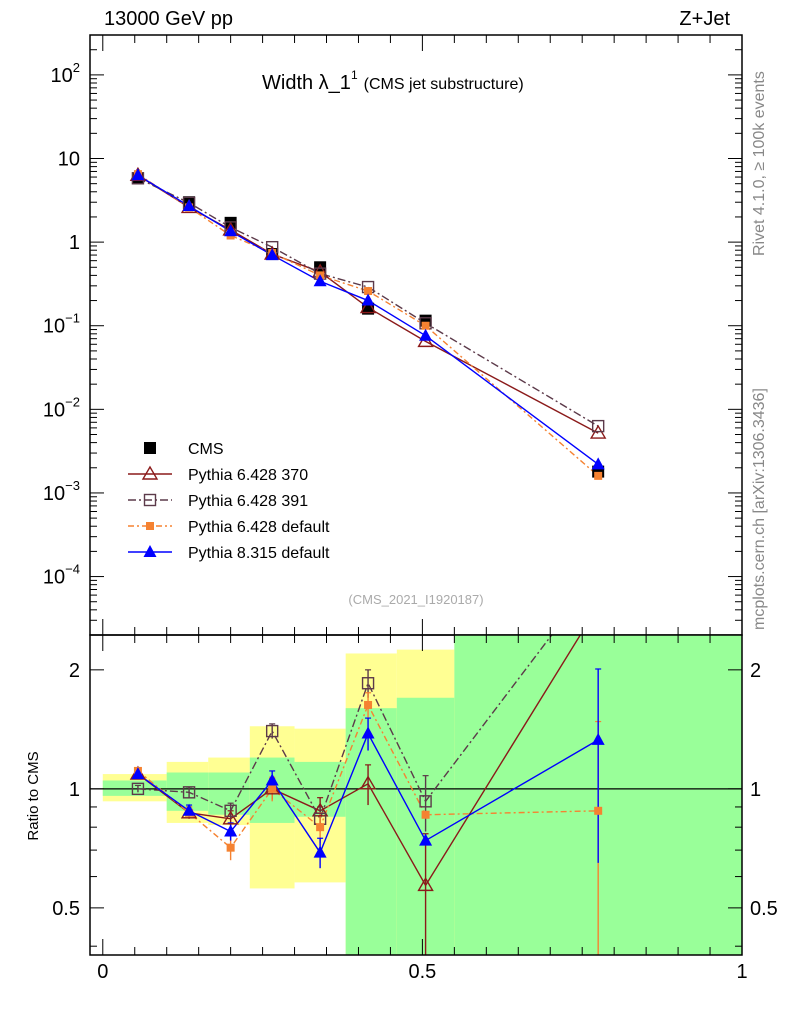 The image size is (786, 1024). Describe the element at coordinates (72, 318) in the screenshot. I see `main-ytick-label-exp-3: −1` at that location.